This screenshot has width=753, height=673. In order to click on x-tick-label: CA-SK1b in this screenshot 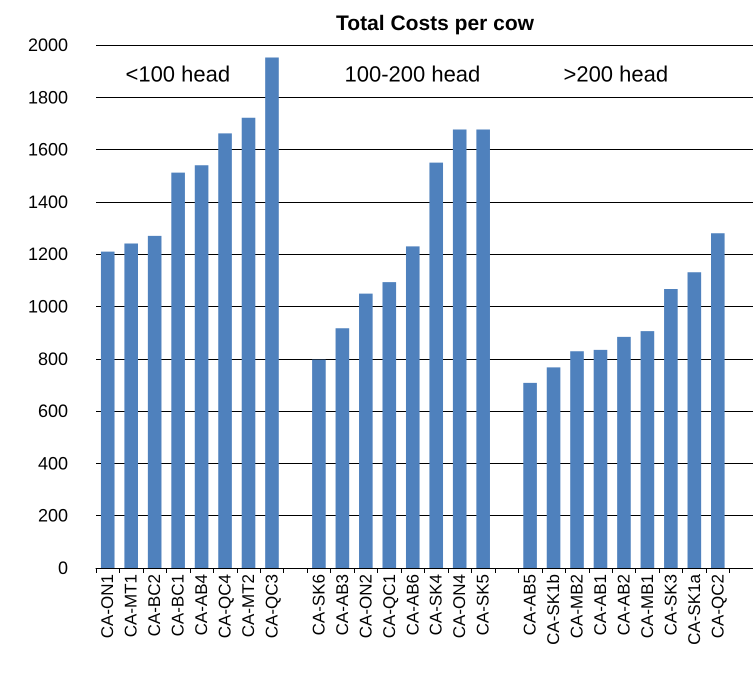, I will do `click(554, 609)`.